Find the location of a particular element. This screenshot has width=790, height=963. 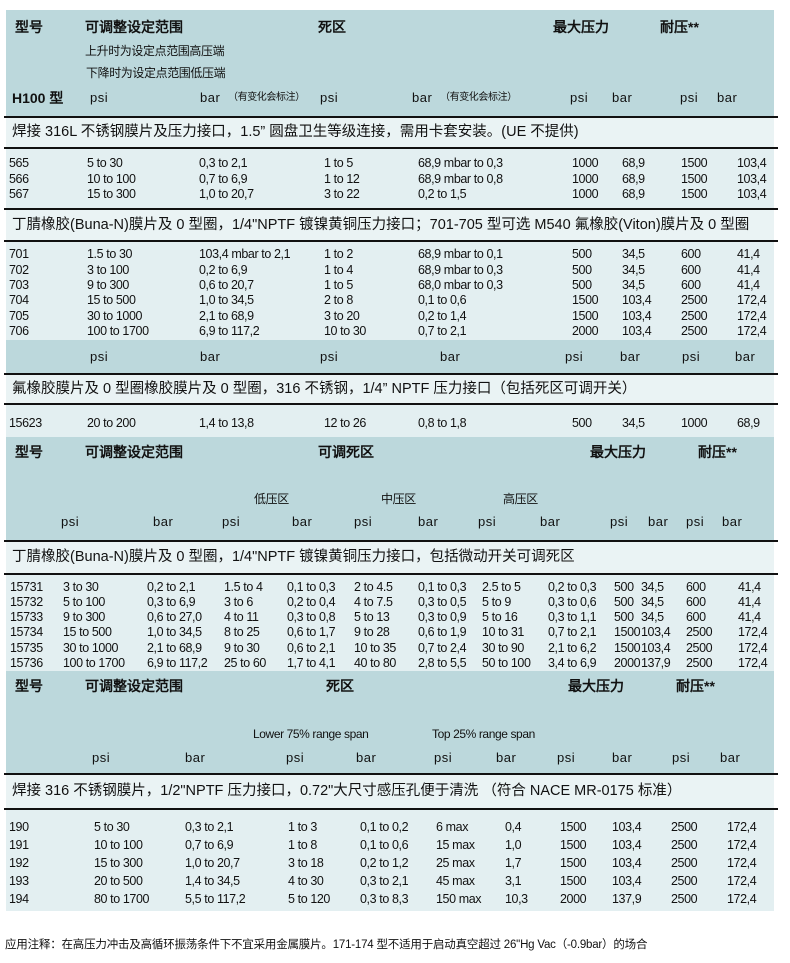

table-cell: 0,4 is located at coordinates (513, 827).